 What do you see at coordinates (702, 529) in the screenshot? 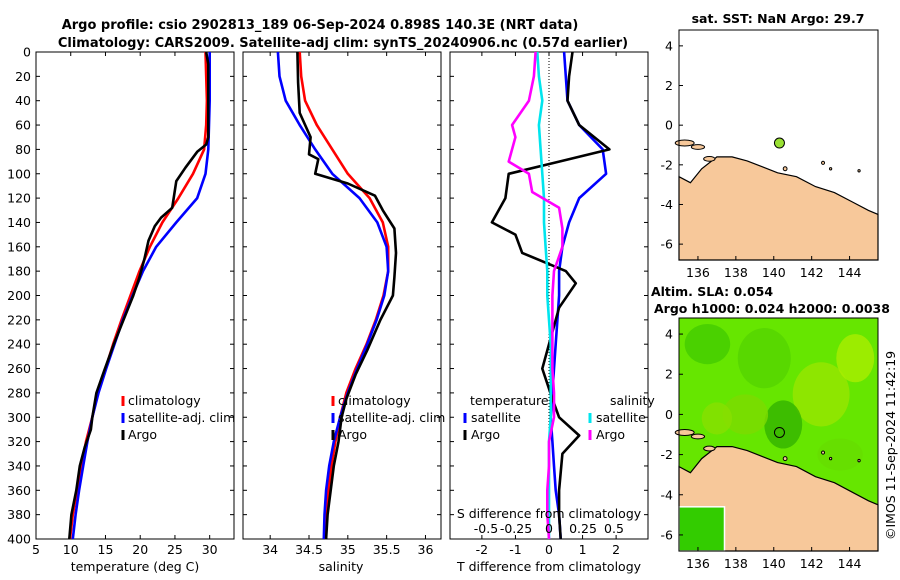
I see `sla-south-ocean` at bounding box center [702, 529].